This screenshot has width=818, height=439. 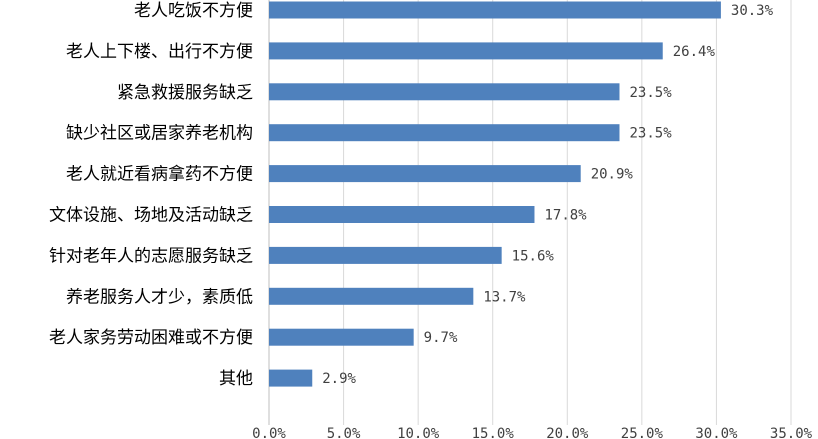 I want to click on category-label: 老人家务劳动困难或不方便, so click(x=151, y=338).